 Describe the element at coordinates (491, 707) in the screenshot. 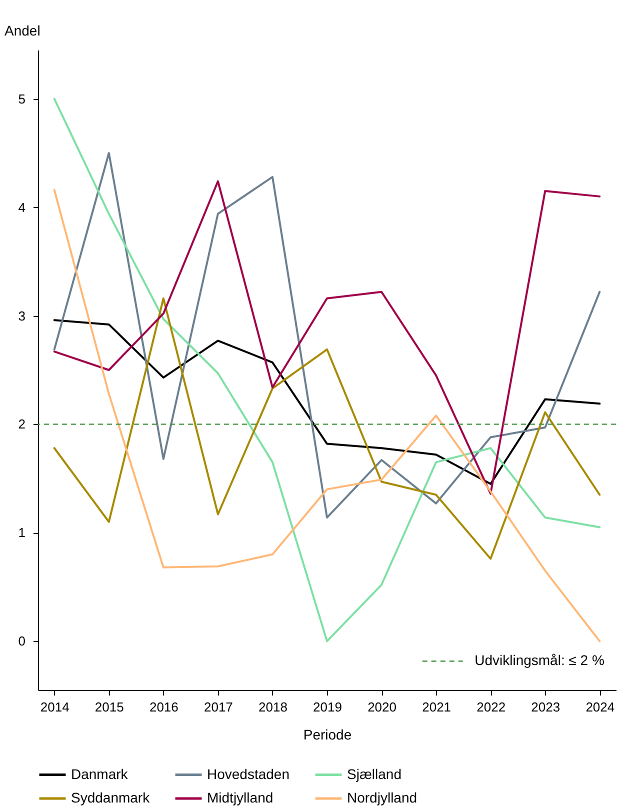

I see `x-tick-label: 2022` at that location.